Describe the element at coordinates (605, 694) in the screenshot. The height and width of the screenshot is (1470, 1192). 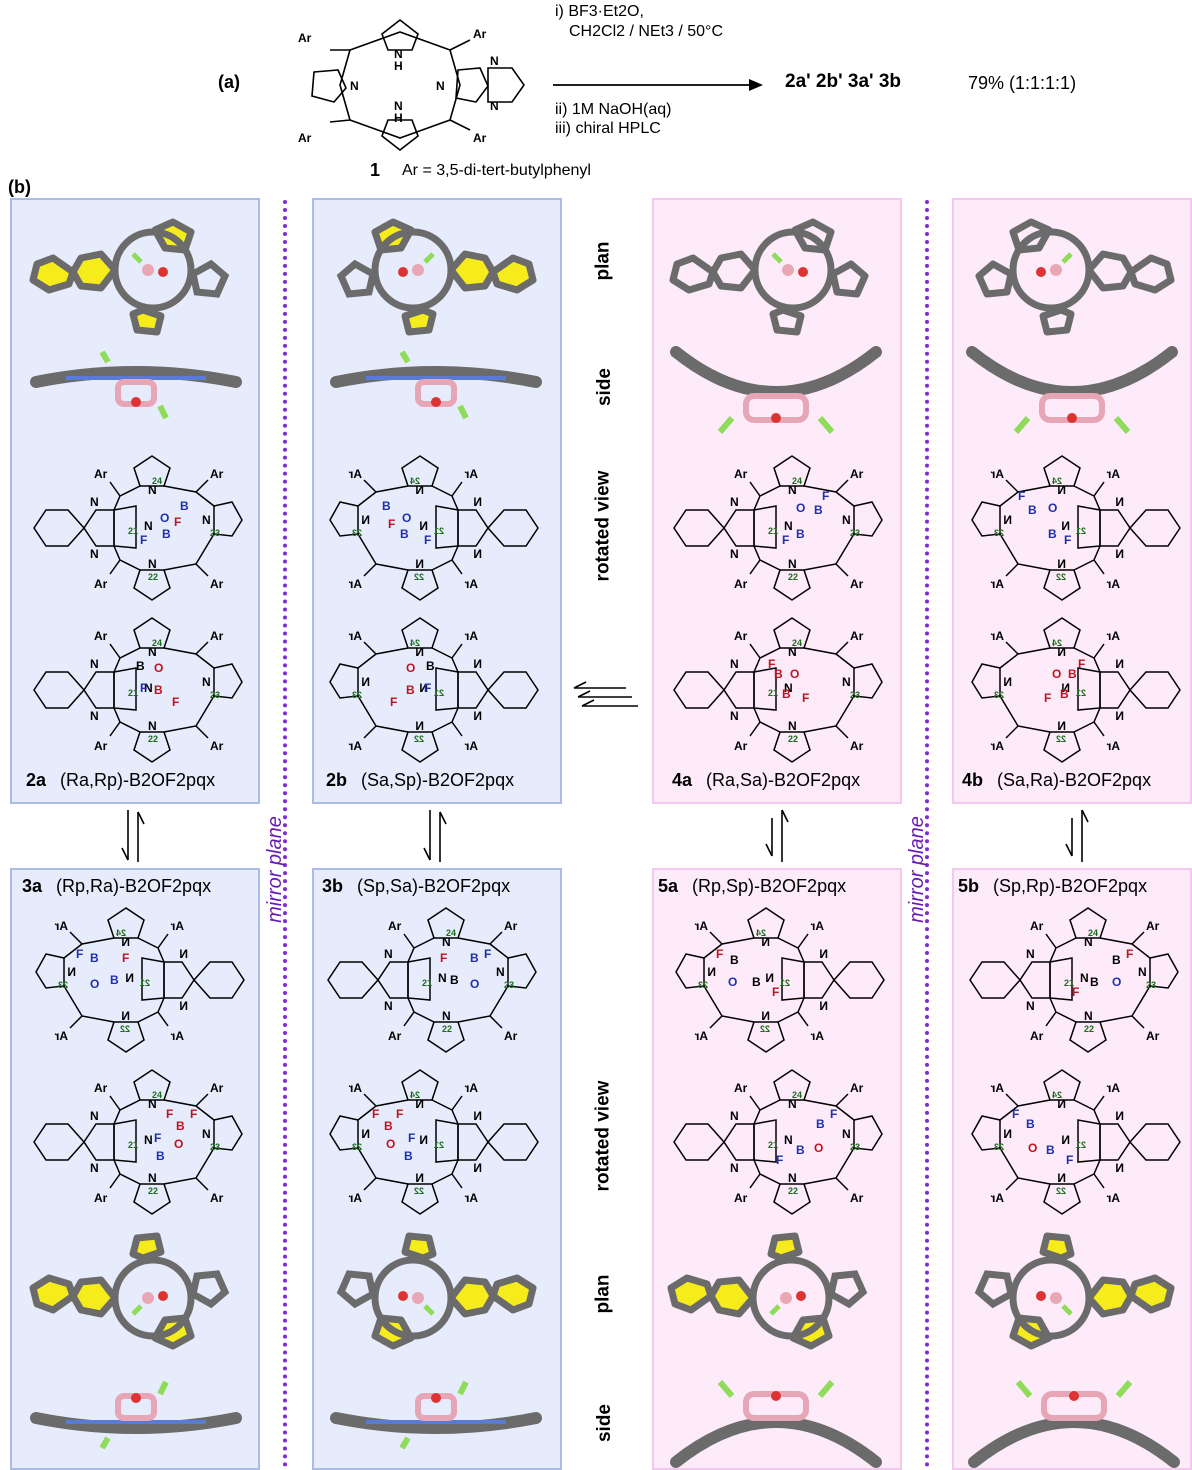
I see `equilibrium-arrows-horizontal` at that location.